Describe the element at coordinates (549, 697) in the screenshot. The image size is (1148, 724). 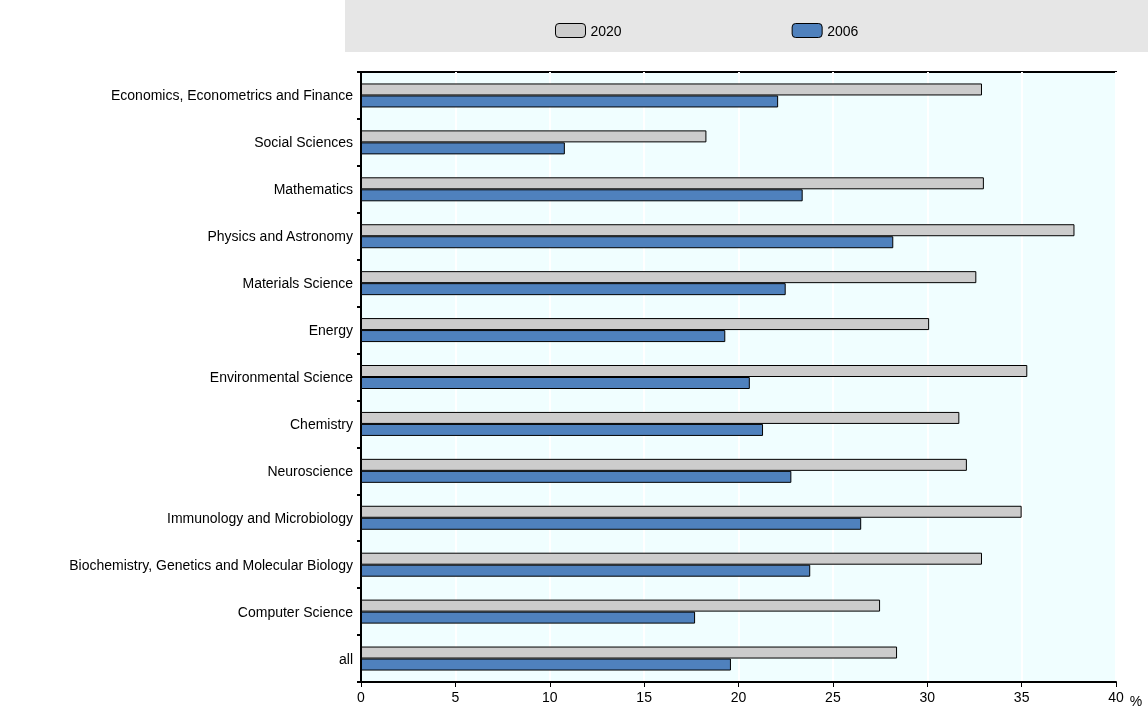
I see `x-tick-label: 10` at that location.